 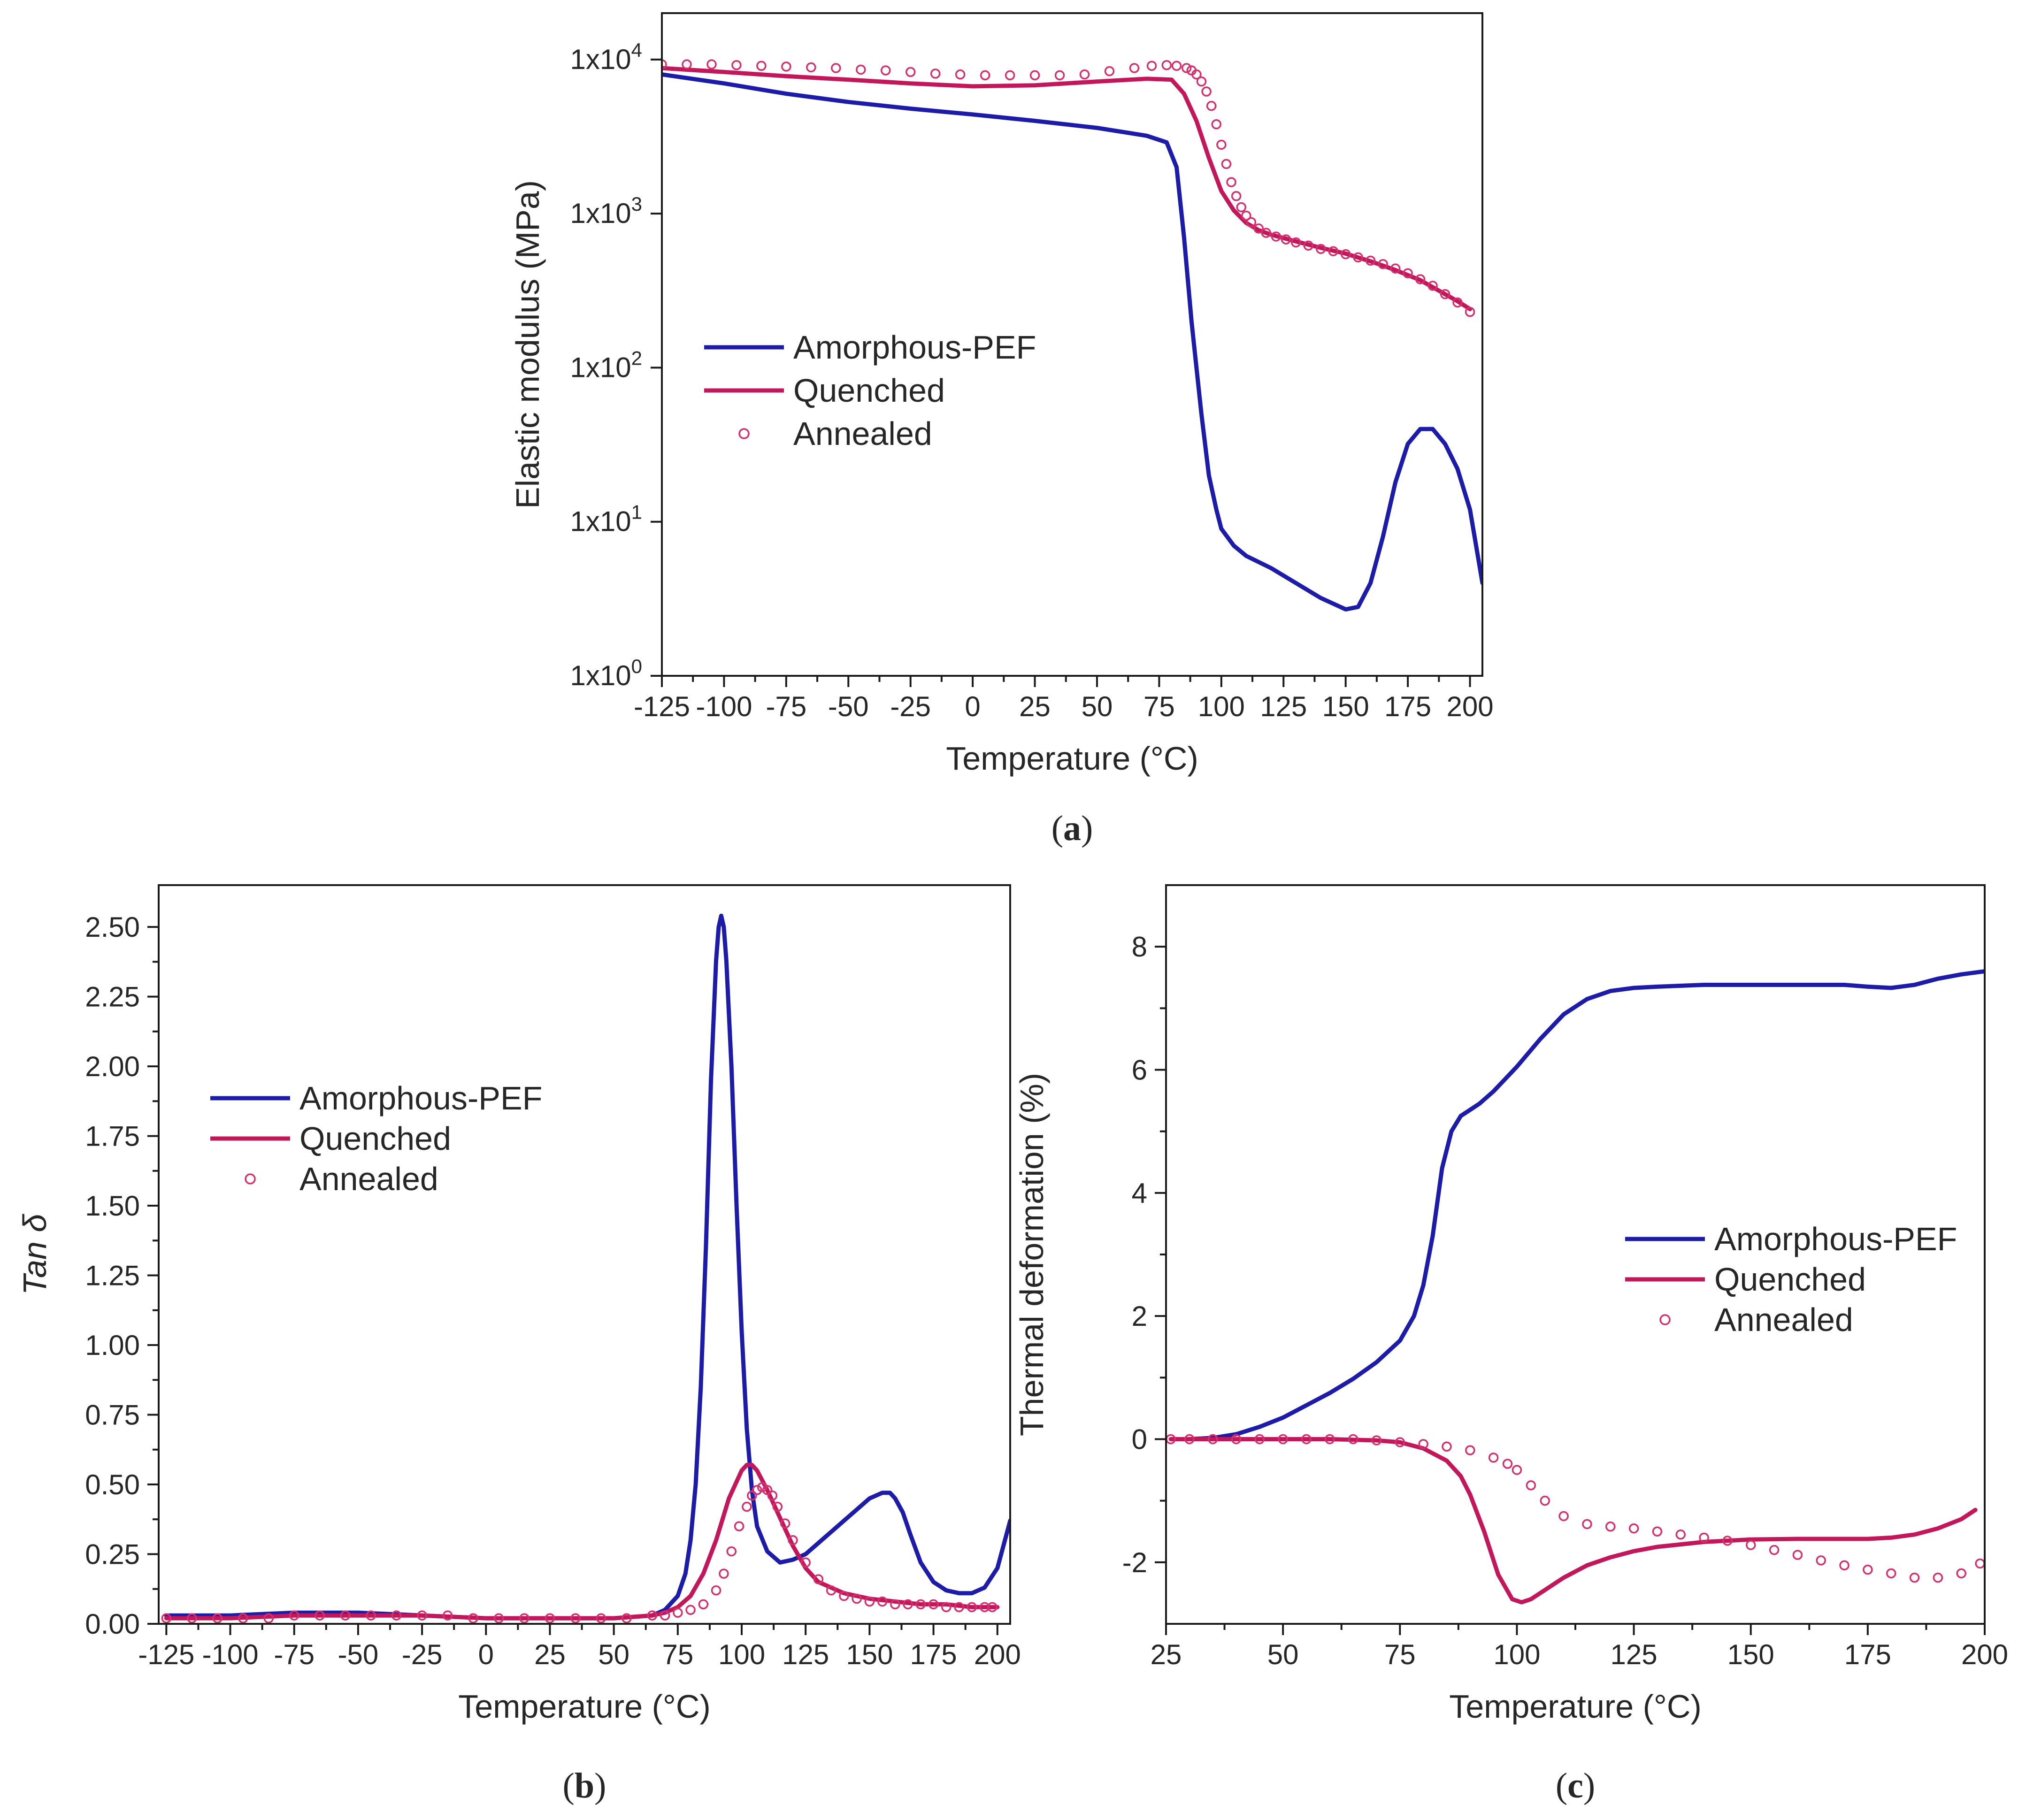 I want to click on legend-annealed-label: Annealed, so click(x=1783, y=1319).